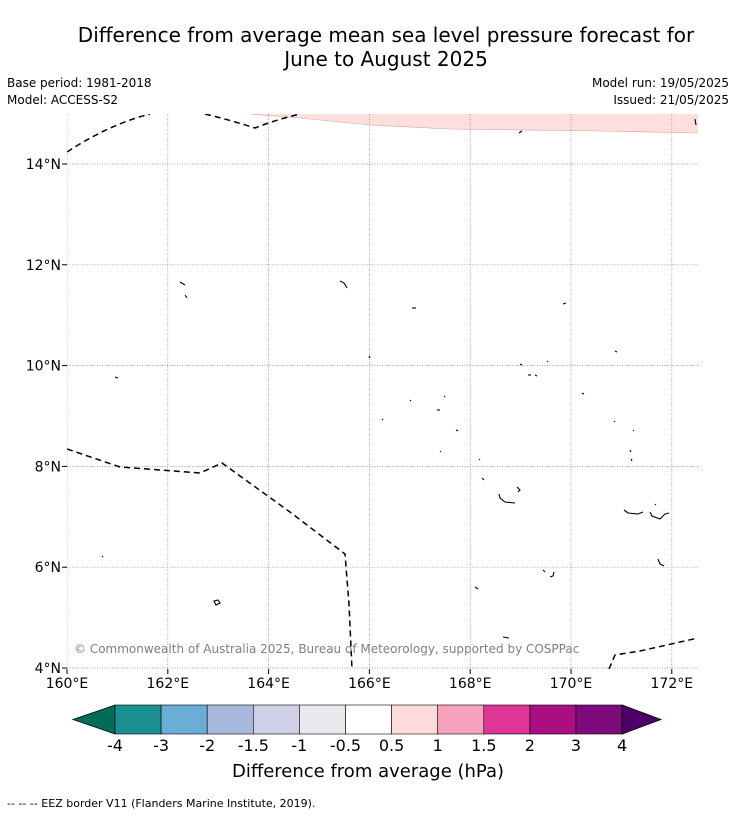 The image size is (736, 816). What do you see at coordinates (571, 684) in the screenshot?
I see `lon-tick-label: 170°E` at bounding box center [571, 684].